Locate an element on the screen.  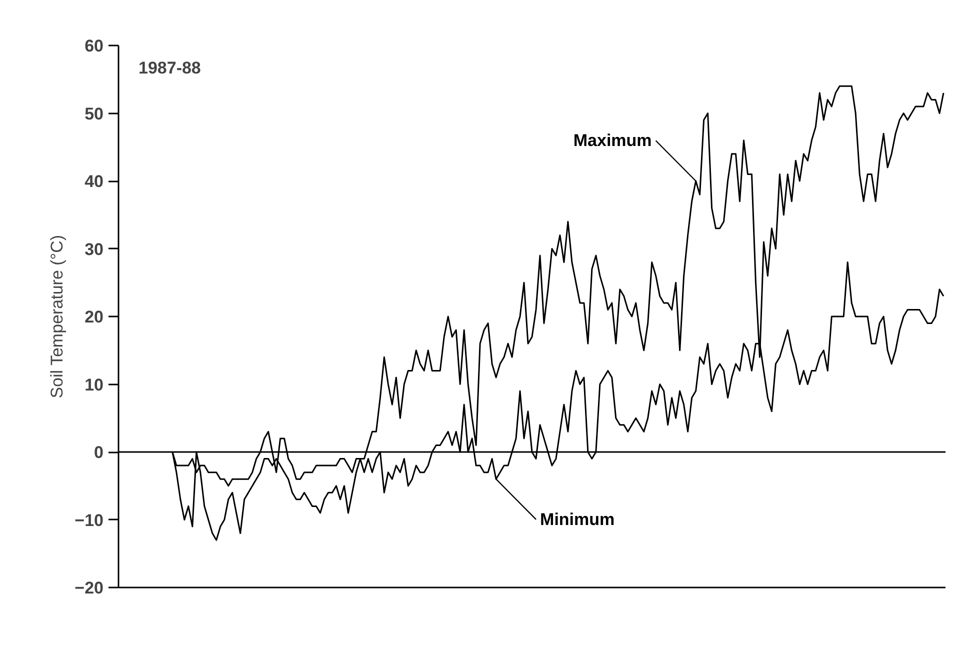
y-tick-label: −20 is located at coordinates (89, 588).